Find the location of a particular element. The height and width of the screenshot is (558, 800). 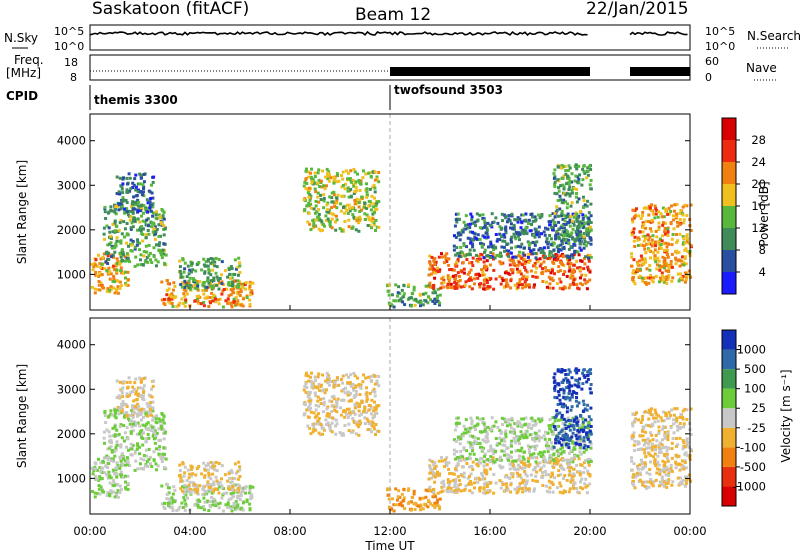

freq-tick-top: 18 is located at coordinates (71, 62).